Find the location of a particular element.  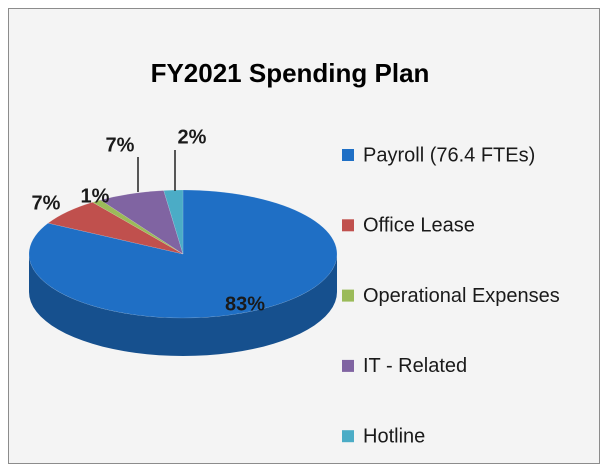

data-label: 83% is located at coordinates (245, 304).